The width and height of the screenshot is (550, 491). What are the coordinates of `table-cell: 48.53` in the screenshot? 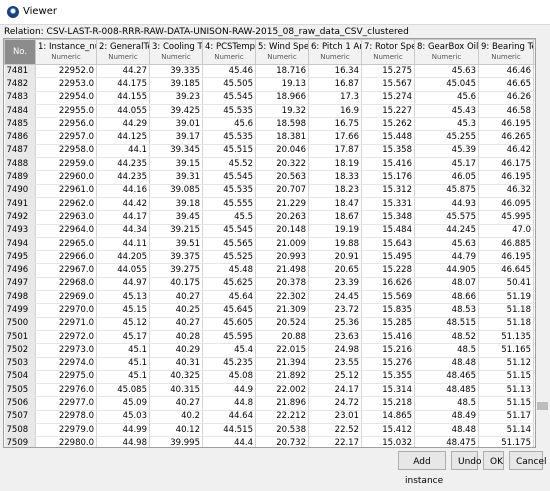 It's located at (446, 310).